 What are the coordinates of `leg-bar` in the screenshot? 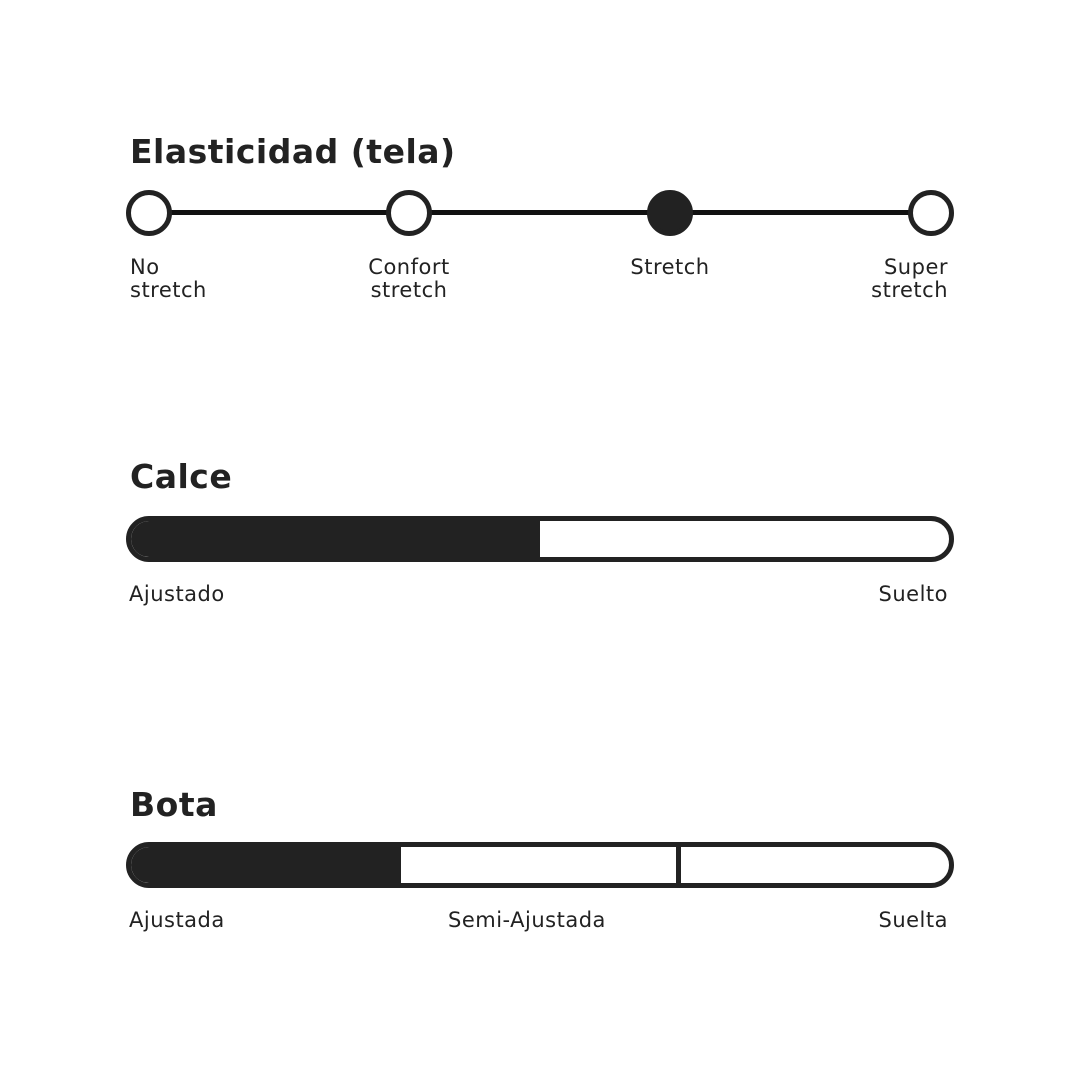 It's located at (540, 865).